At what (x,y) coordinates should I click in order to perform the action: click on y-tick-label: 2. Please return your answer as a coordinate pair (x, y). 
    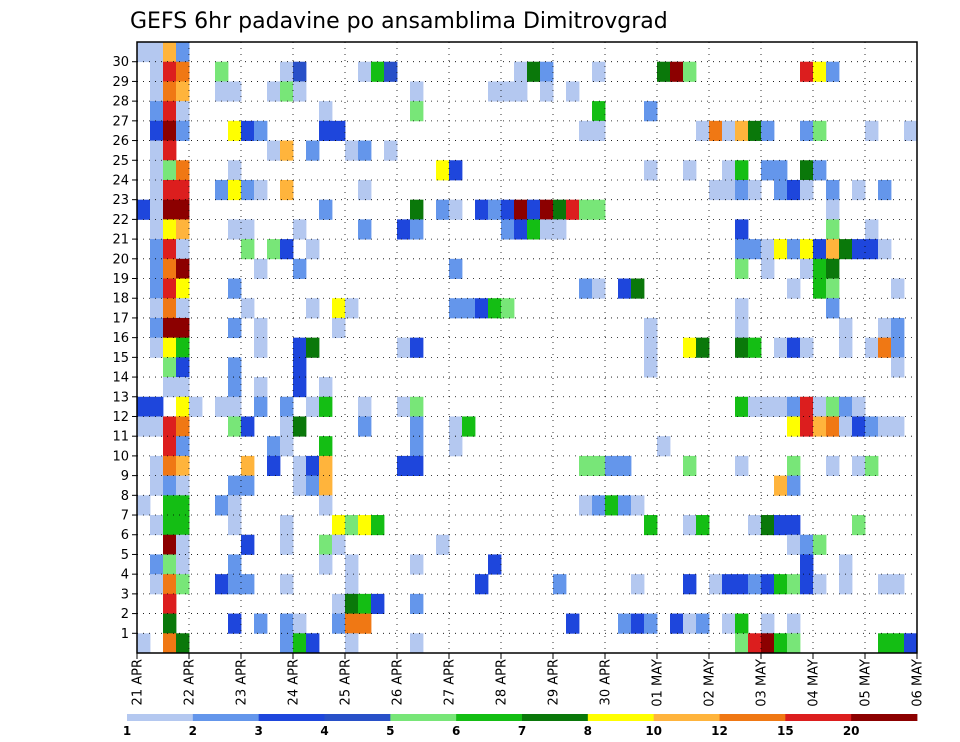
    Looking at the image, I should click on (125, 614).